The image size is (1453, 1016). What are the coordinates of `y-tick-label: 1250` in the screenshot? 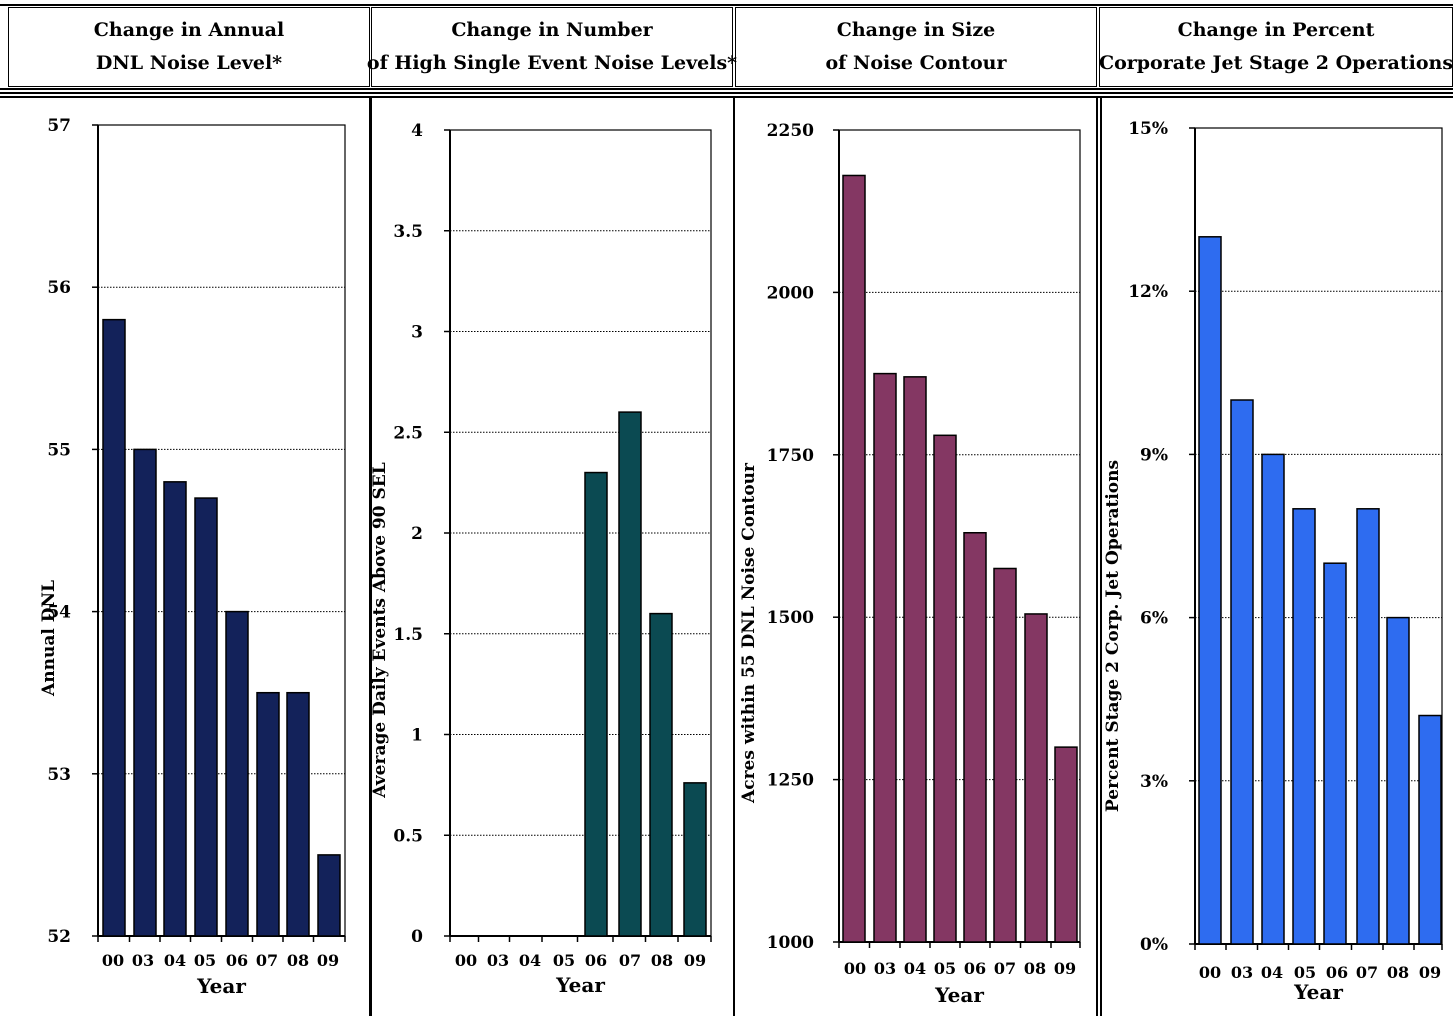 It's located at (790, 781).